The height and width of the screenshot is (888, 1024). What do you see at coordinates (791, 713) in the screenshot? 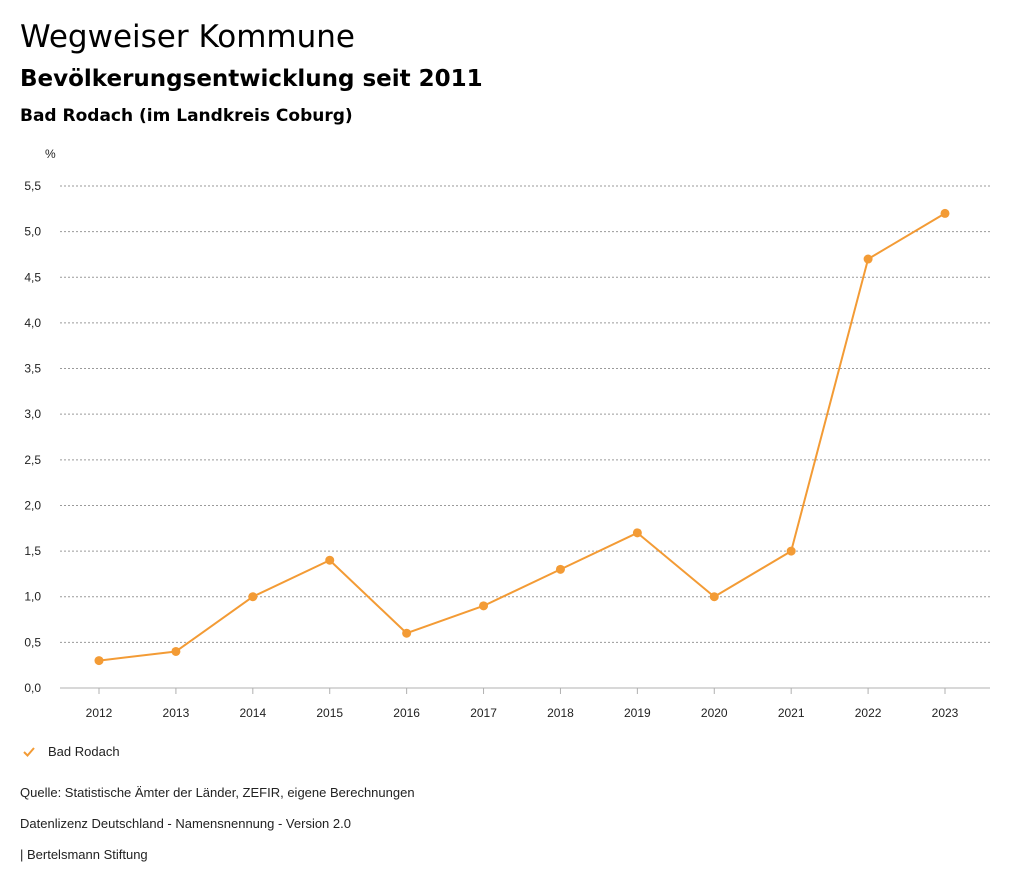
I see `x-tick-label: 2021` at bounding box center [791, 713].